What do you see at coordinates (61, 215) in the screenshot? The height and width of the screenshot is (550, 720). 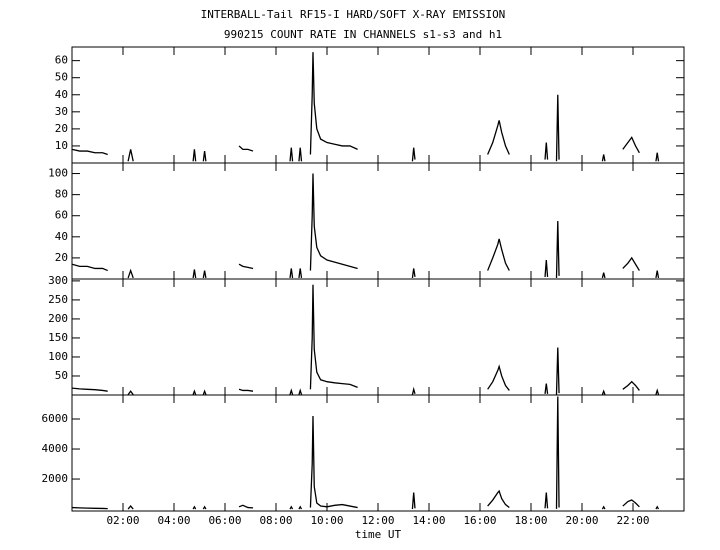 I see `y-tick-label: 60` at bounding box center [61, 215].